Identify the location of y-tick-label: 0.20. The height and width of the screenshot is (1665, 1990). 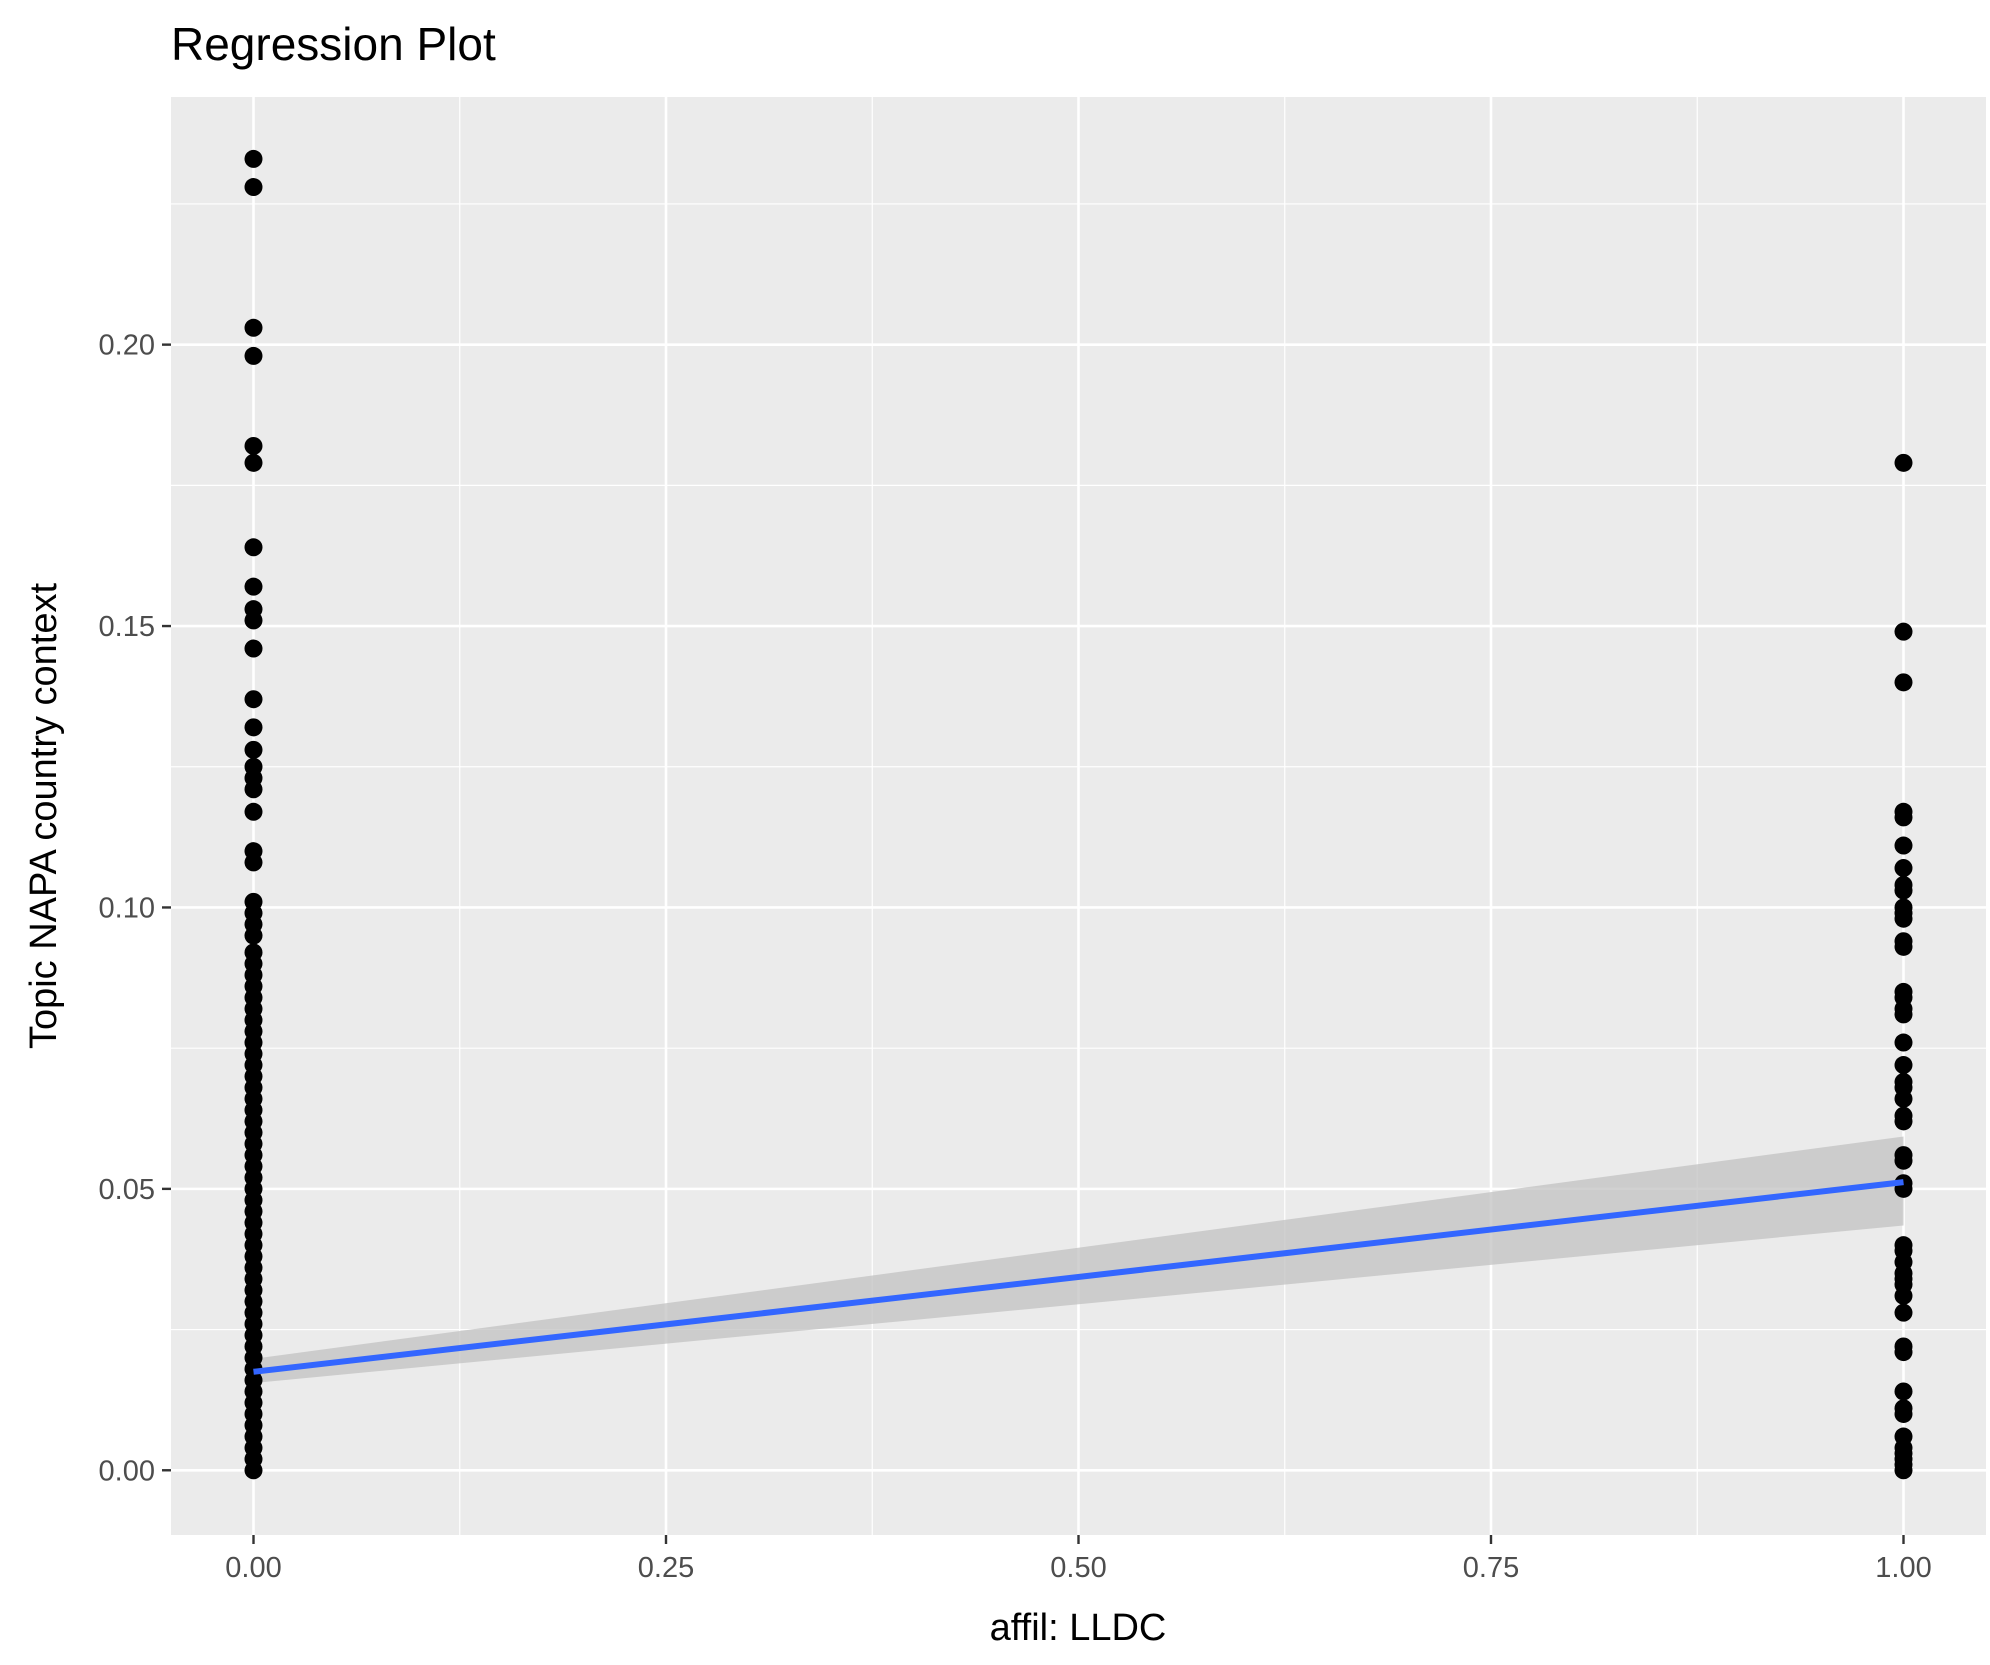
(127, 346).